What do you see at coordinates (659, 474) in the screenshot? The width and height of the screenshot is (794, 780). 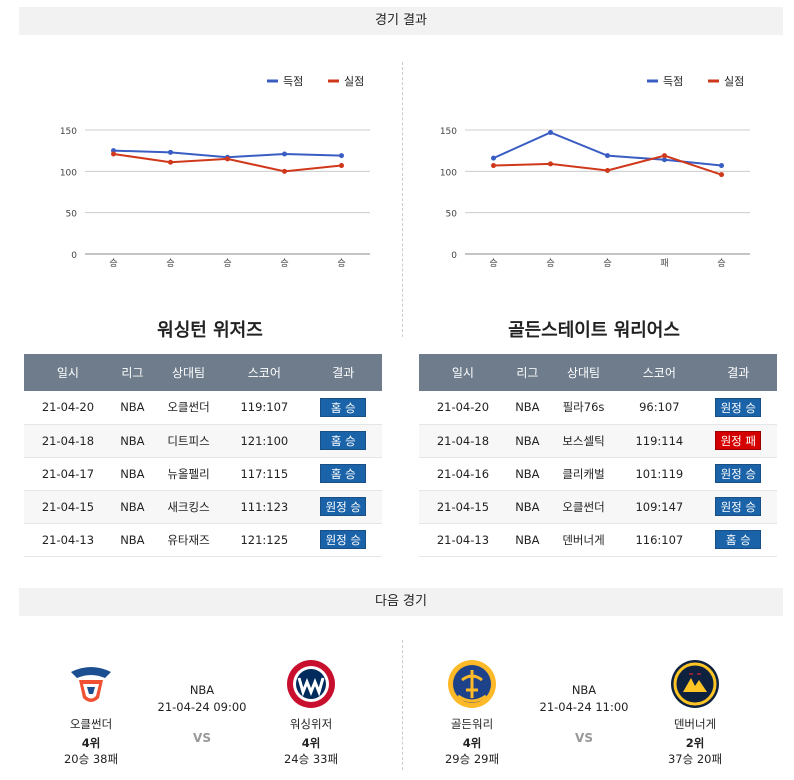 I see `cell-score: 101:119` at bounding box center [659, 474].